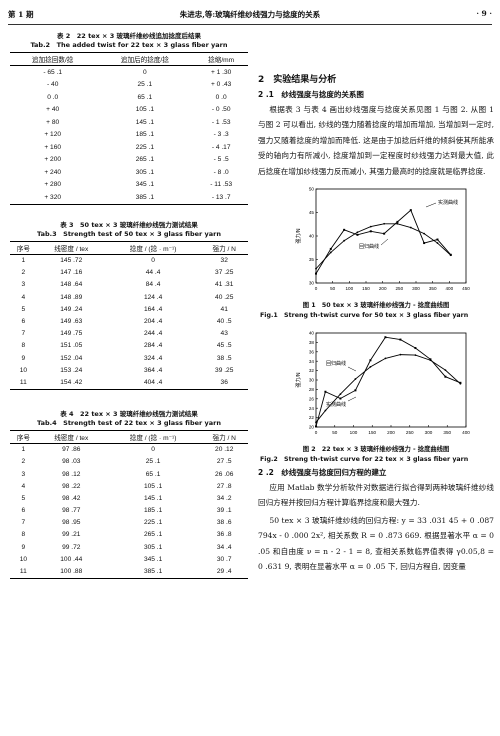 The height and width of the screenshot is (736, 500). Describe the element at coordinates (153, 450) in the screenshot. I see `table4-row-cell: 0` at that location.